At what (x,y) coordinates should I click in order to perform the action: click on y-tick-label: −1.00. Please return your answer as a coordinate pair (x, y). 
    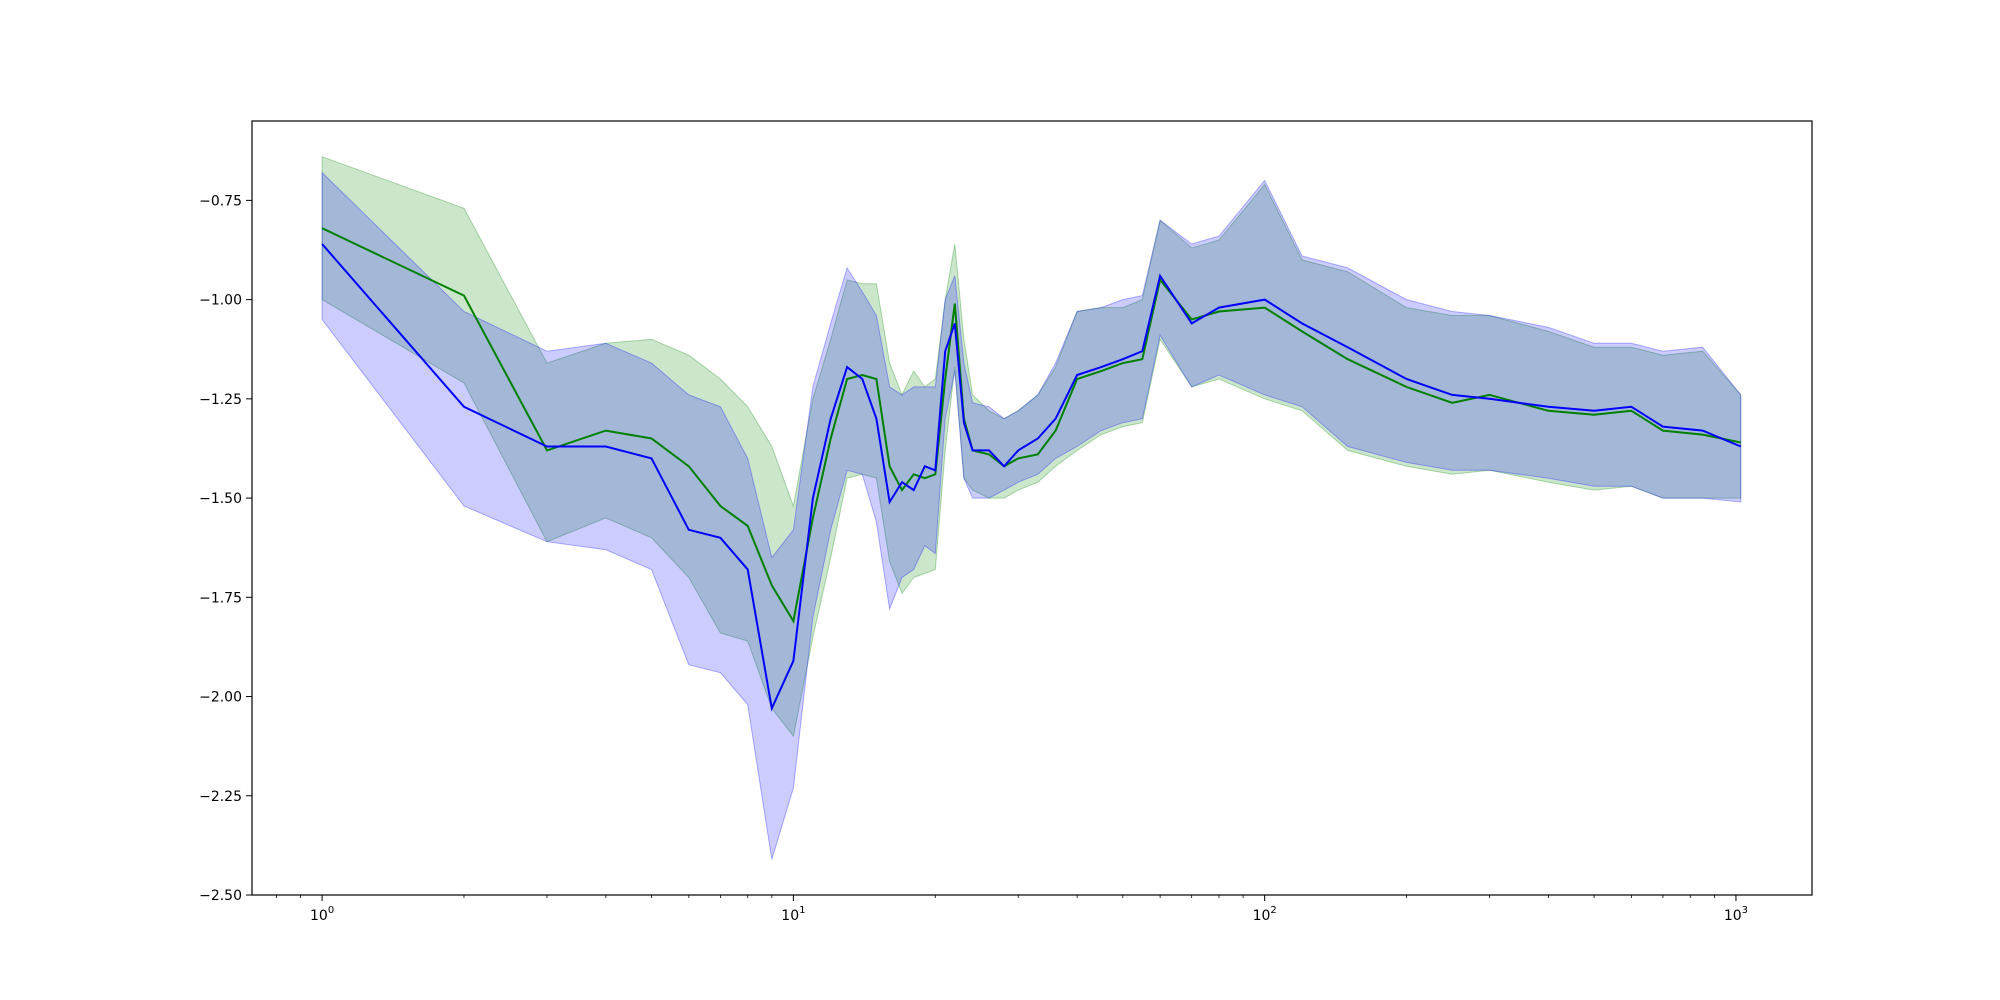
    Looking at the image, I should click on (220, 301).